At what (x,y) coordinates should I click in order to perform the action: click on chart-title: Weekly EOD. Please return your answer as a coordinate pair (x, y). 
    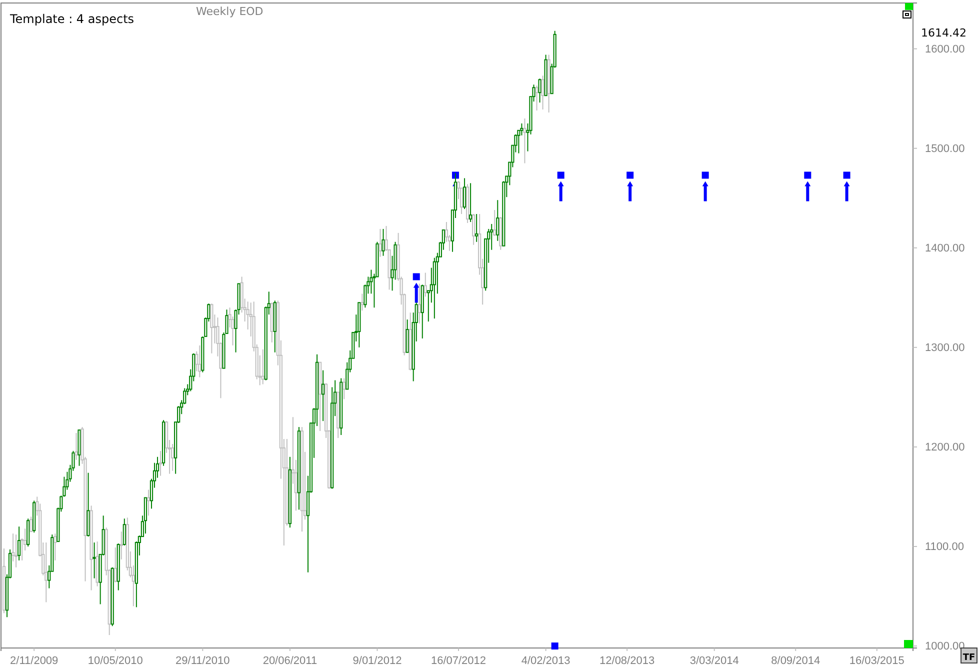
    Looking at the image, I should click on (230, 11).